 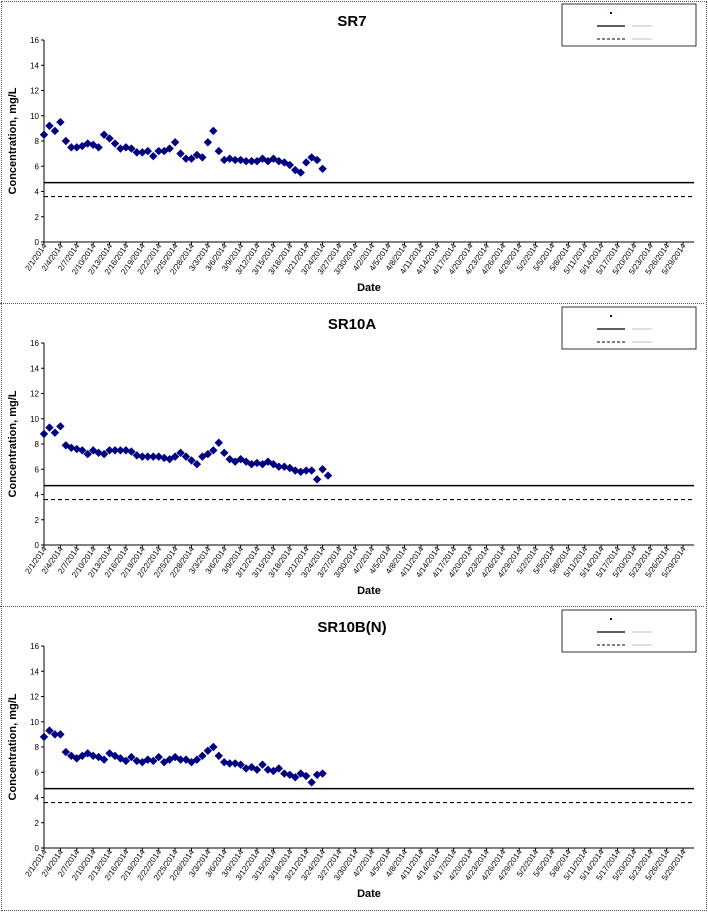 What do you see at coordinates (34, 671) in the screenshot?
I see `y-tick-label: 14` at bounding box center [34, 671].